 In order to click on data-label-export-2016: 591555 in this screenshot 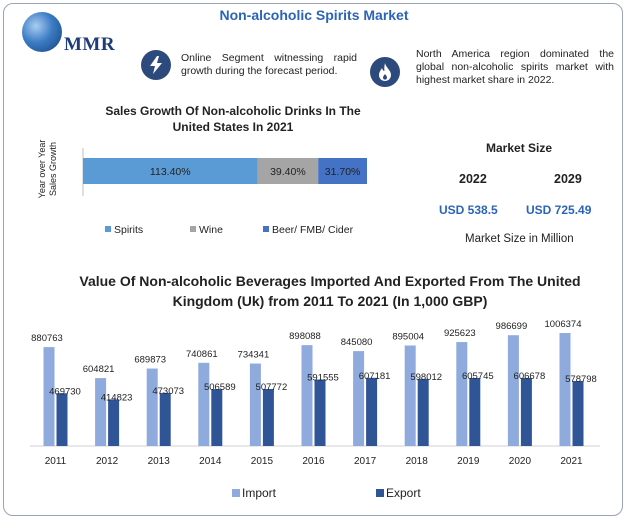, I will do `click(323, 378)`.